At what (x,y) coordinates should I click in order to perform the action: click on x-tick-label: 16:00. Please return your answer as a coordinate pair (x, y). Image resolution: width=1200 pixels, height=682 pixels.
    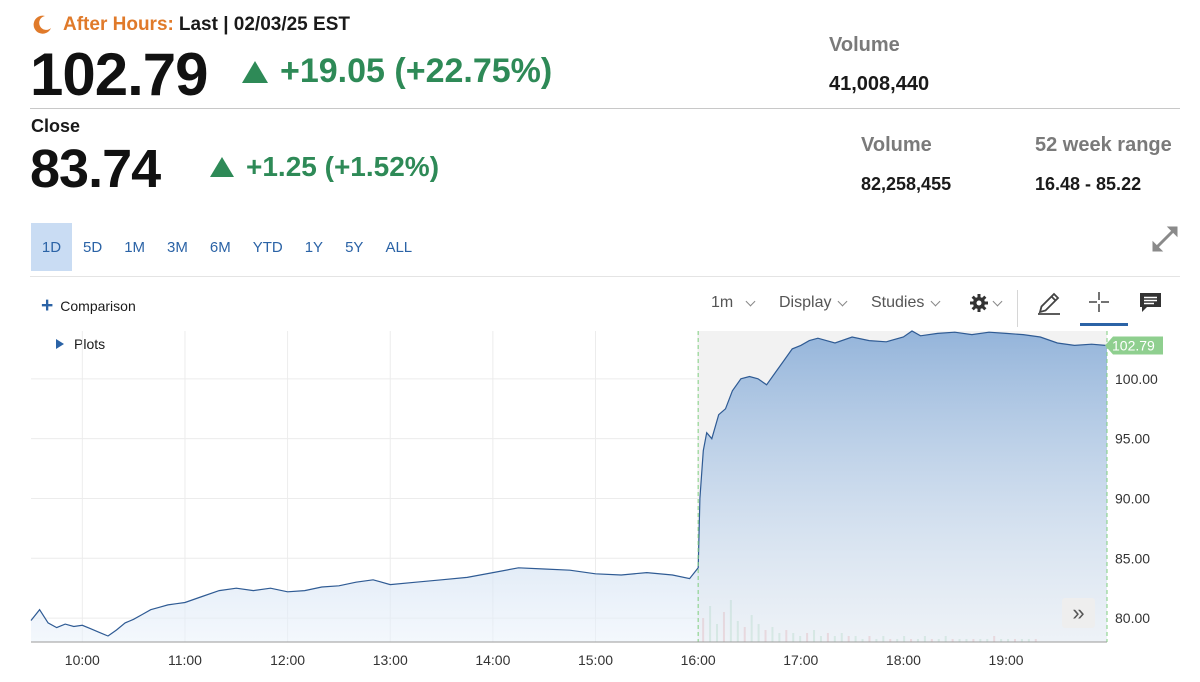
    Looking at the image, I should click on (698, 660).